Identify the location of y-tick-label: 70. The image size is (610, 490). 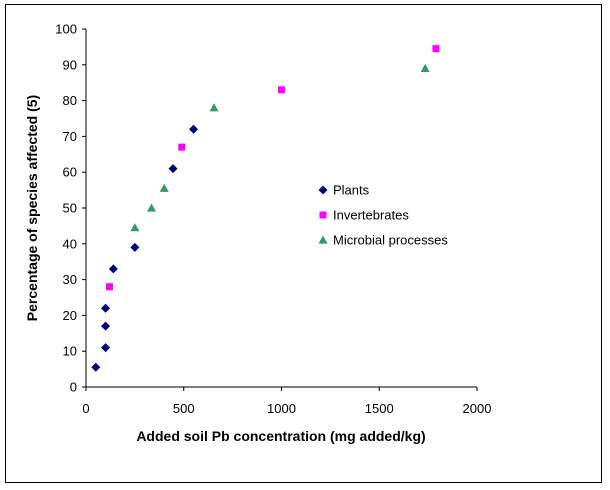
(70, 136).